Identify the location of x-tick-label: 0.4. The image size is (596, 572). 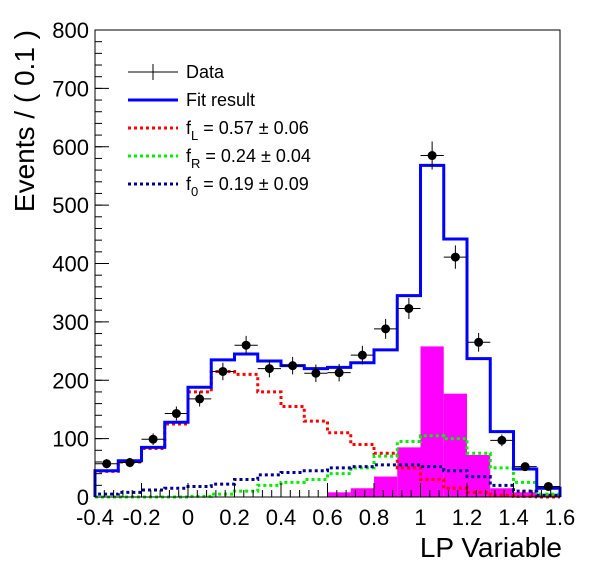
(281, 517).